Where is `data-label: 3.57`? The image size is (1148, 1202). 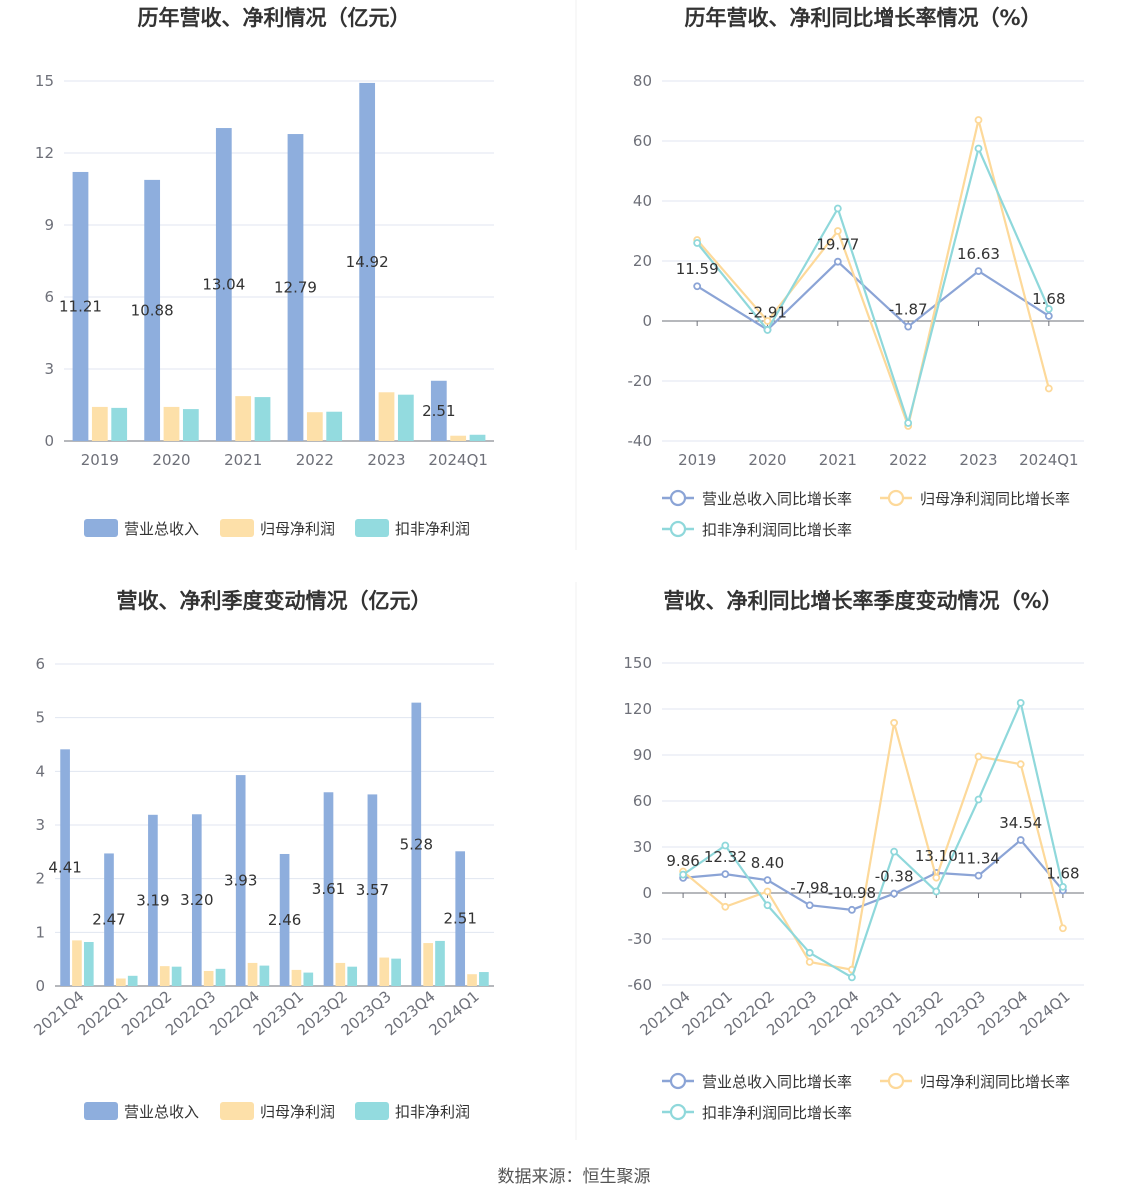
data-label: 3.57 is located at coordinates (372, 890).